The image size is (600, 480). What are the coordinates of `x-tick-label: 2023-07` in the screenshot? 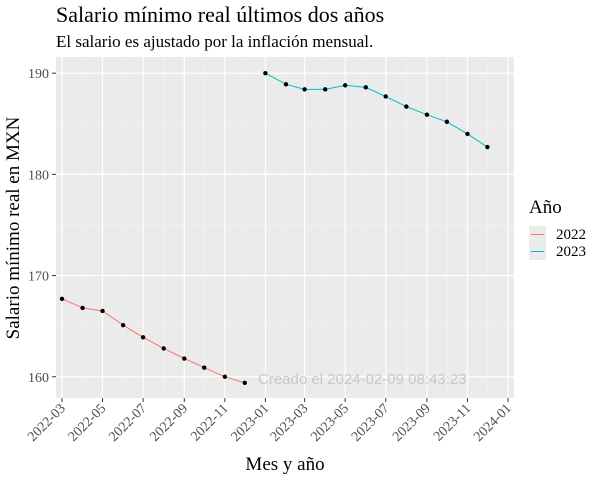 It's located at (371, 423).